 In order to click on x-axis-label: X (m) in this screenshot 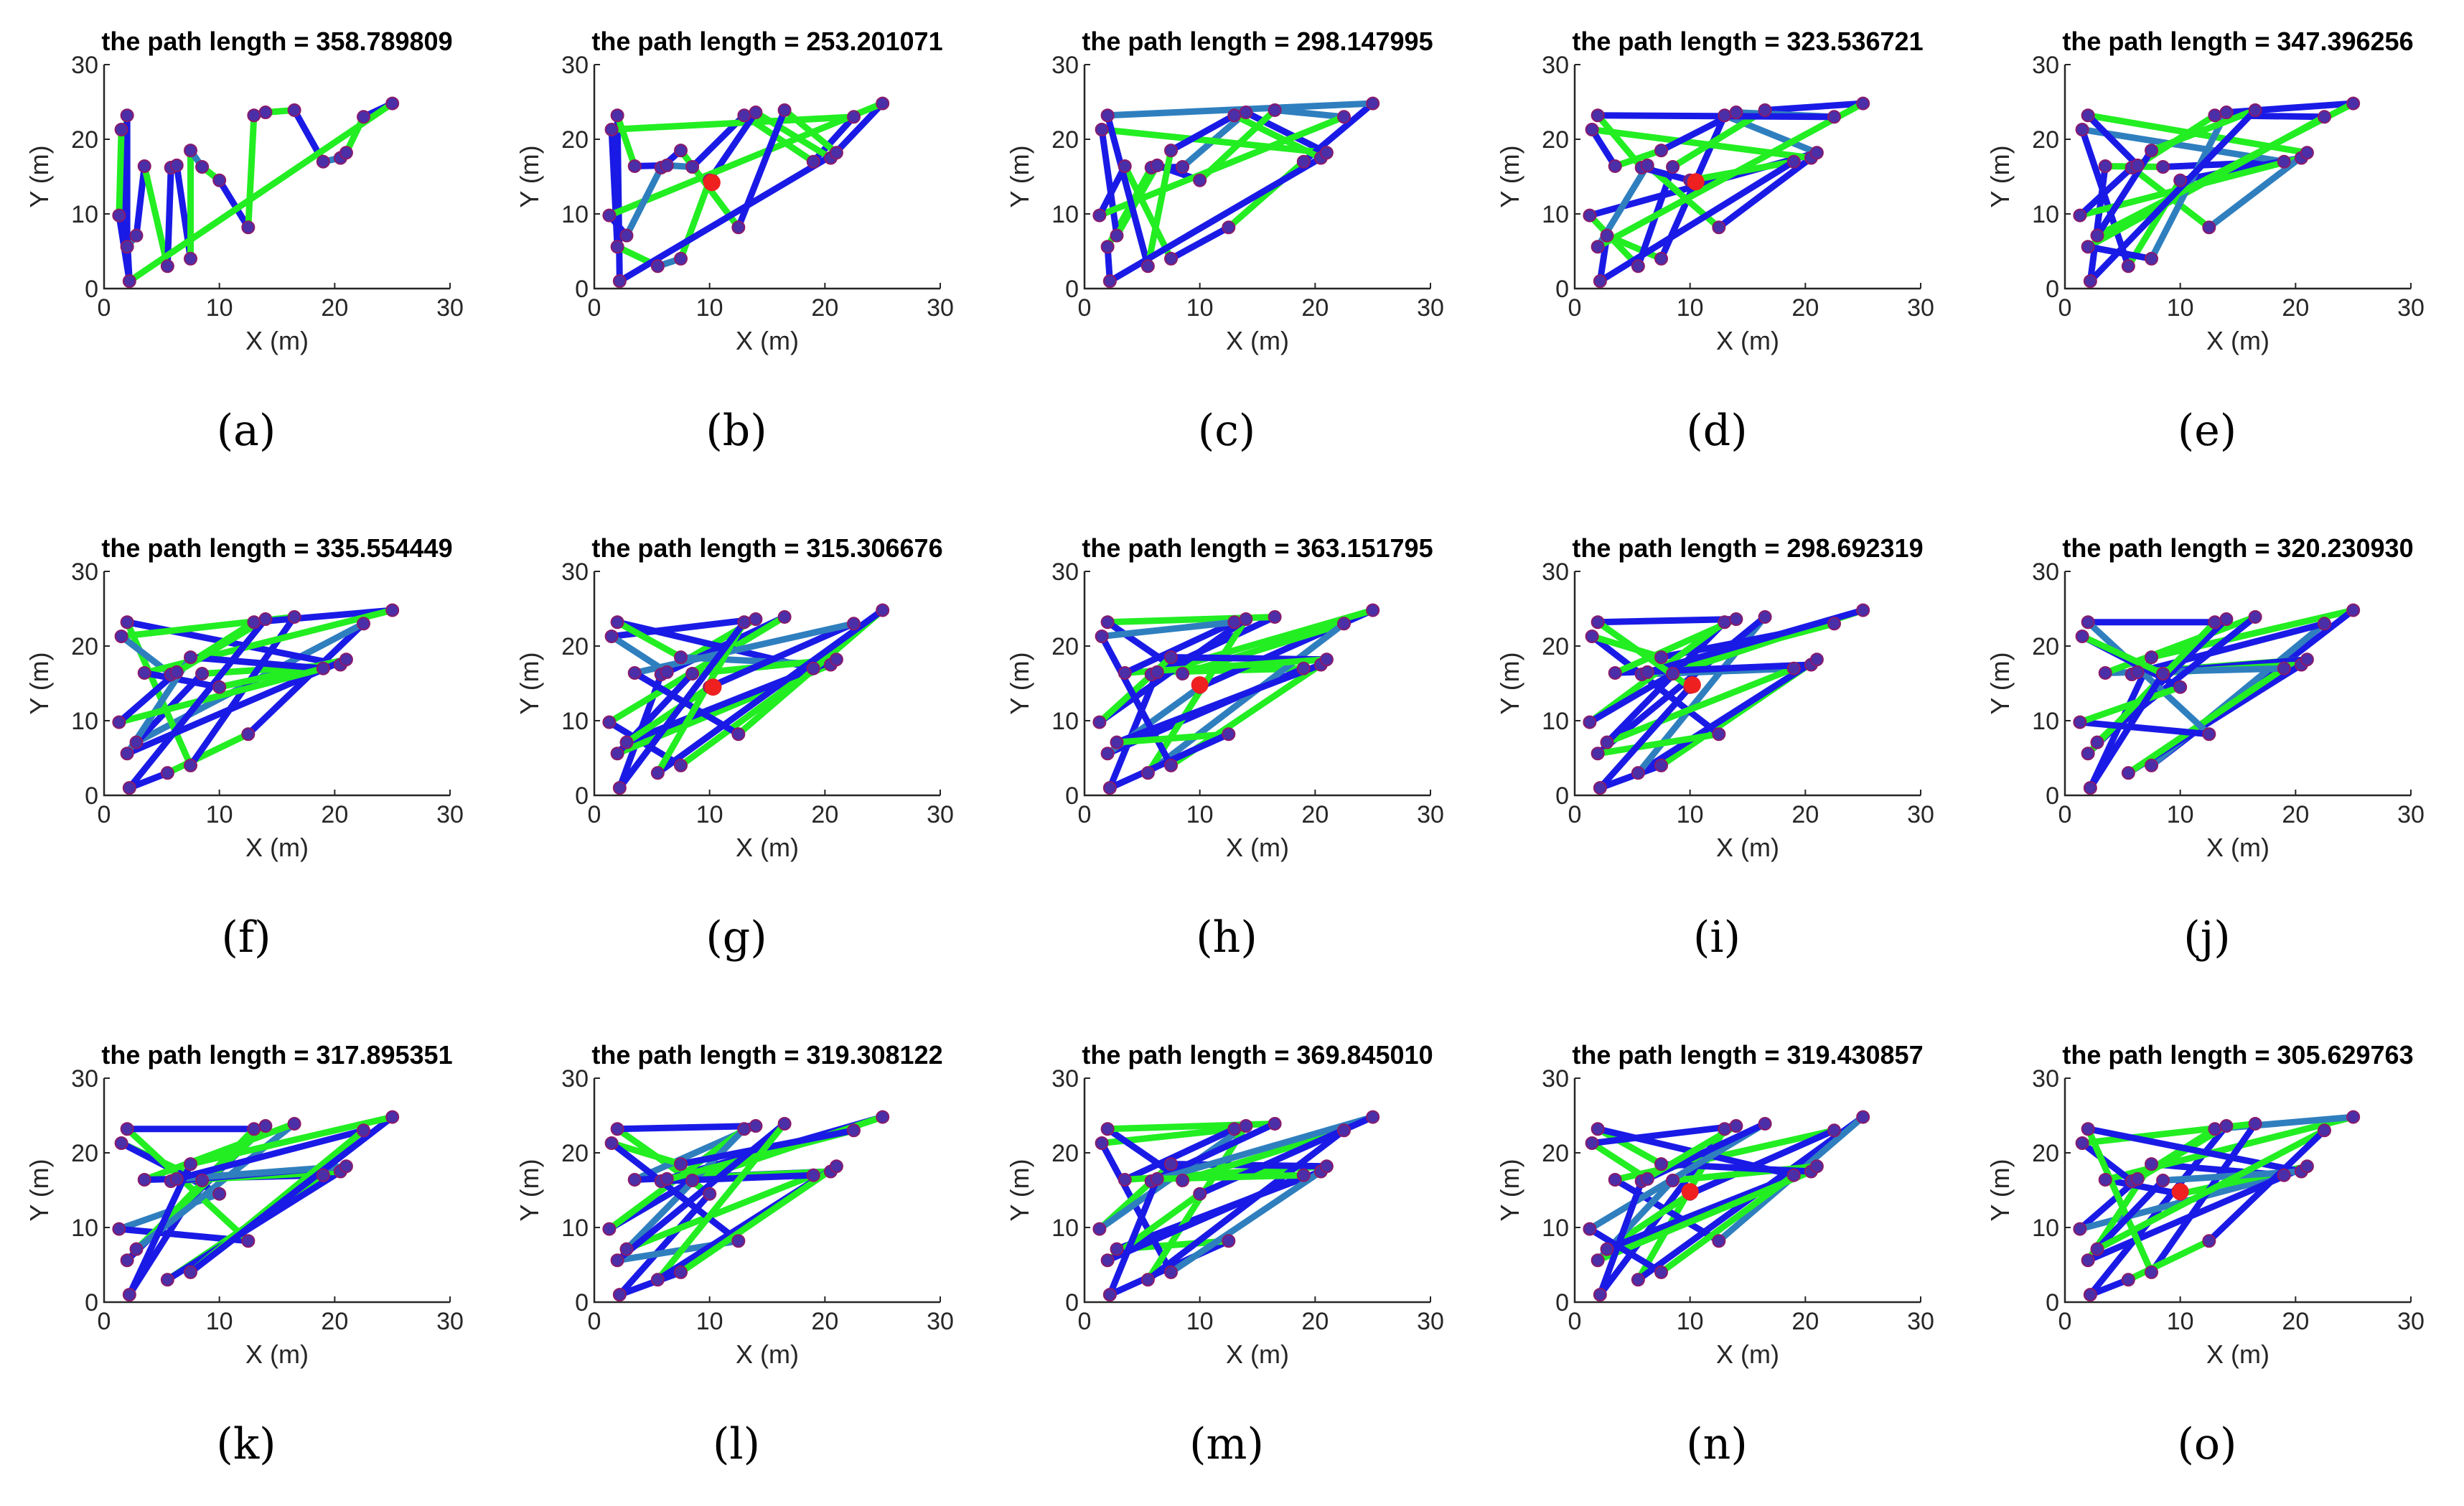, I will do `click(1257, 341)`.